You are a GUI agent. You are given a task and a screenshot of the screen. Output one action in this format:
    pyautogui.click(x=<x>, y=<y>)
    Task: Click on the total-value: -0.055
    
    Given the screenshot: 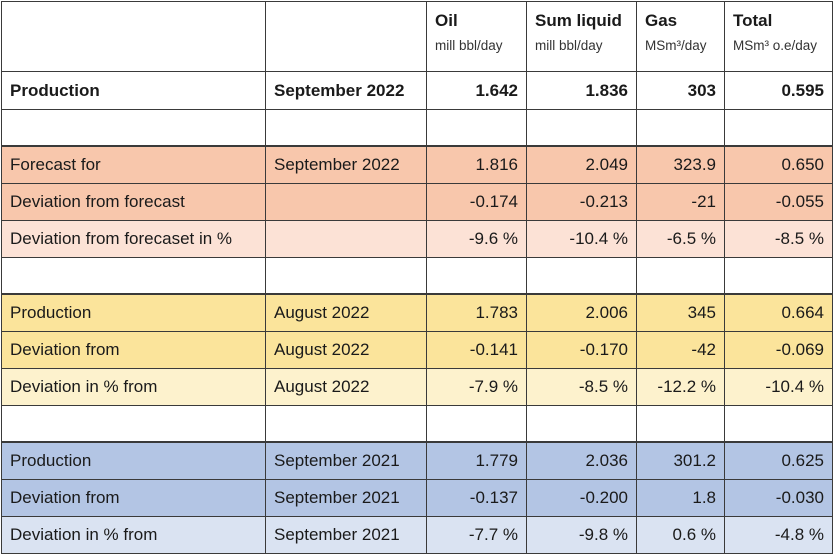 What is the action you would take?
    pyautogui.click(x=778, y=202)
    